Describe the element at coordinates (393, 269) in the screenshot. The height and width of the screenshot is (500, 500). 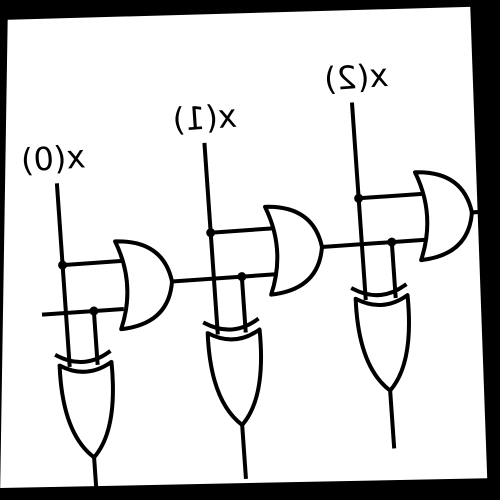
I see `xor-input-wire-2b` at that location.